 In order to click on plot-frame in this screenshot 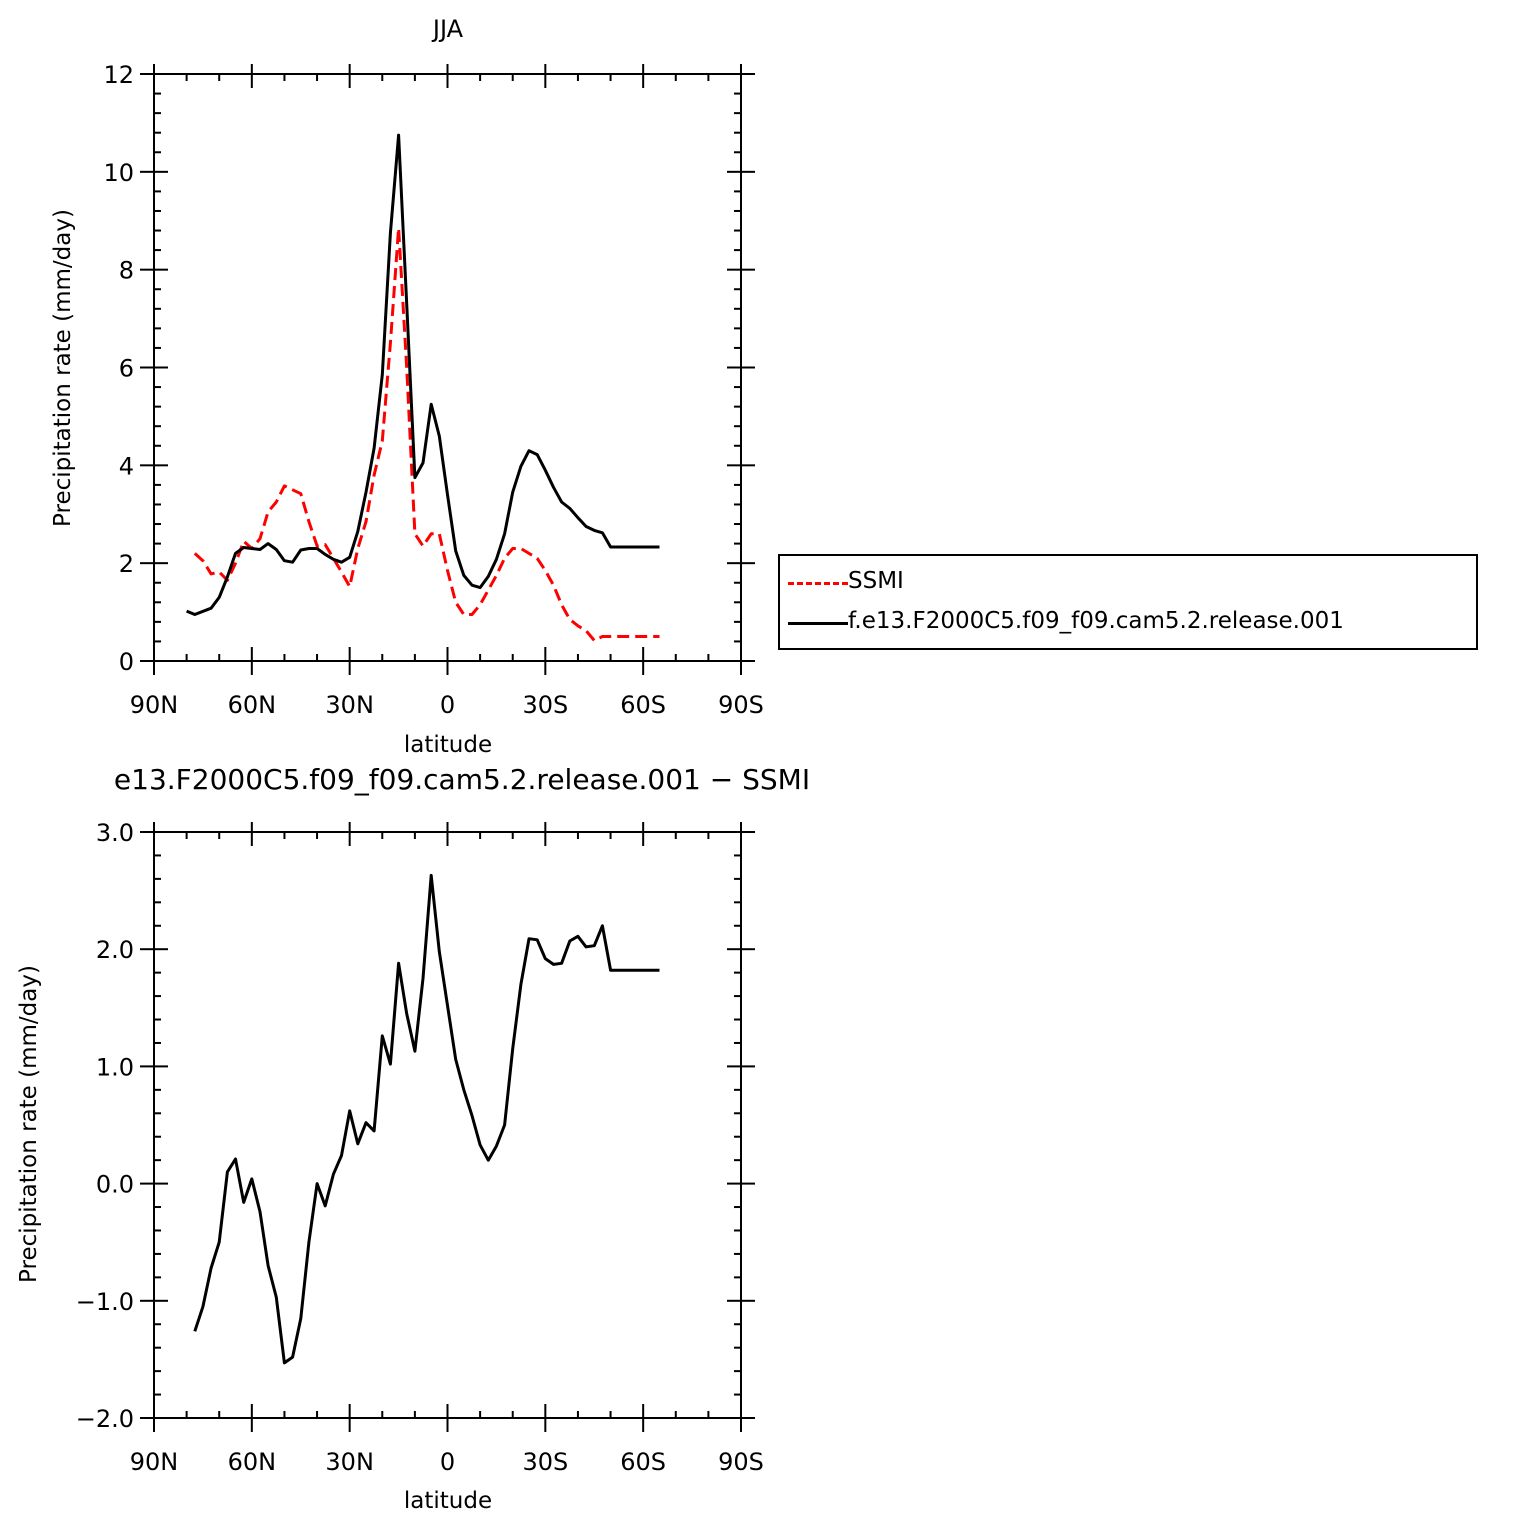, I will do `click(447, 1125)`.